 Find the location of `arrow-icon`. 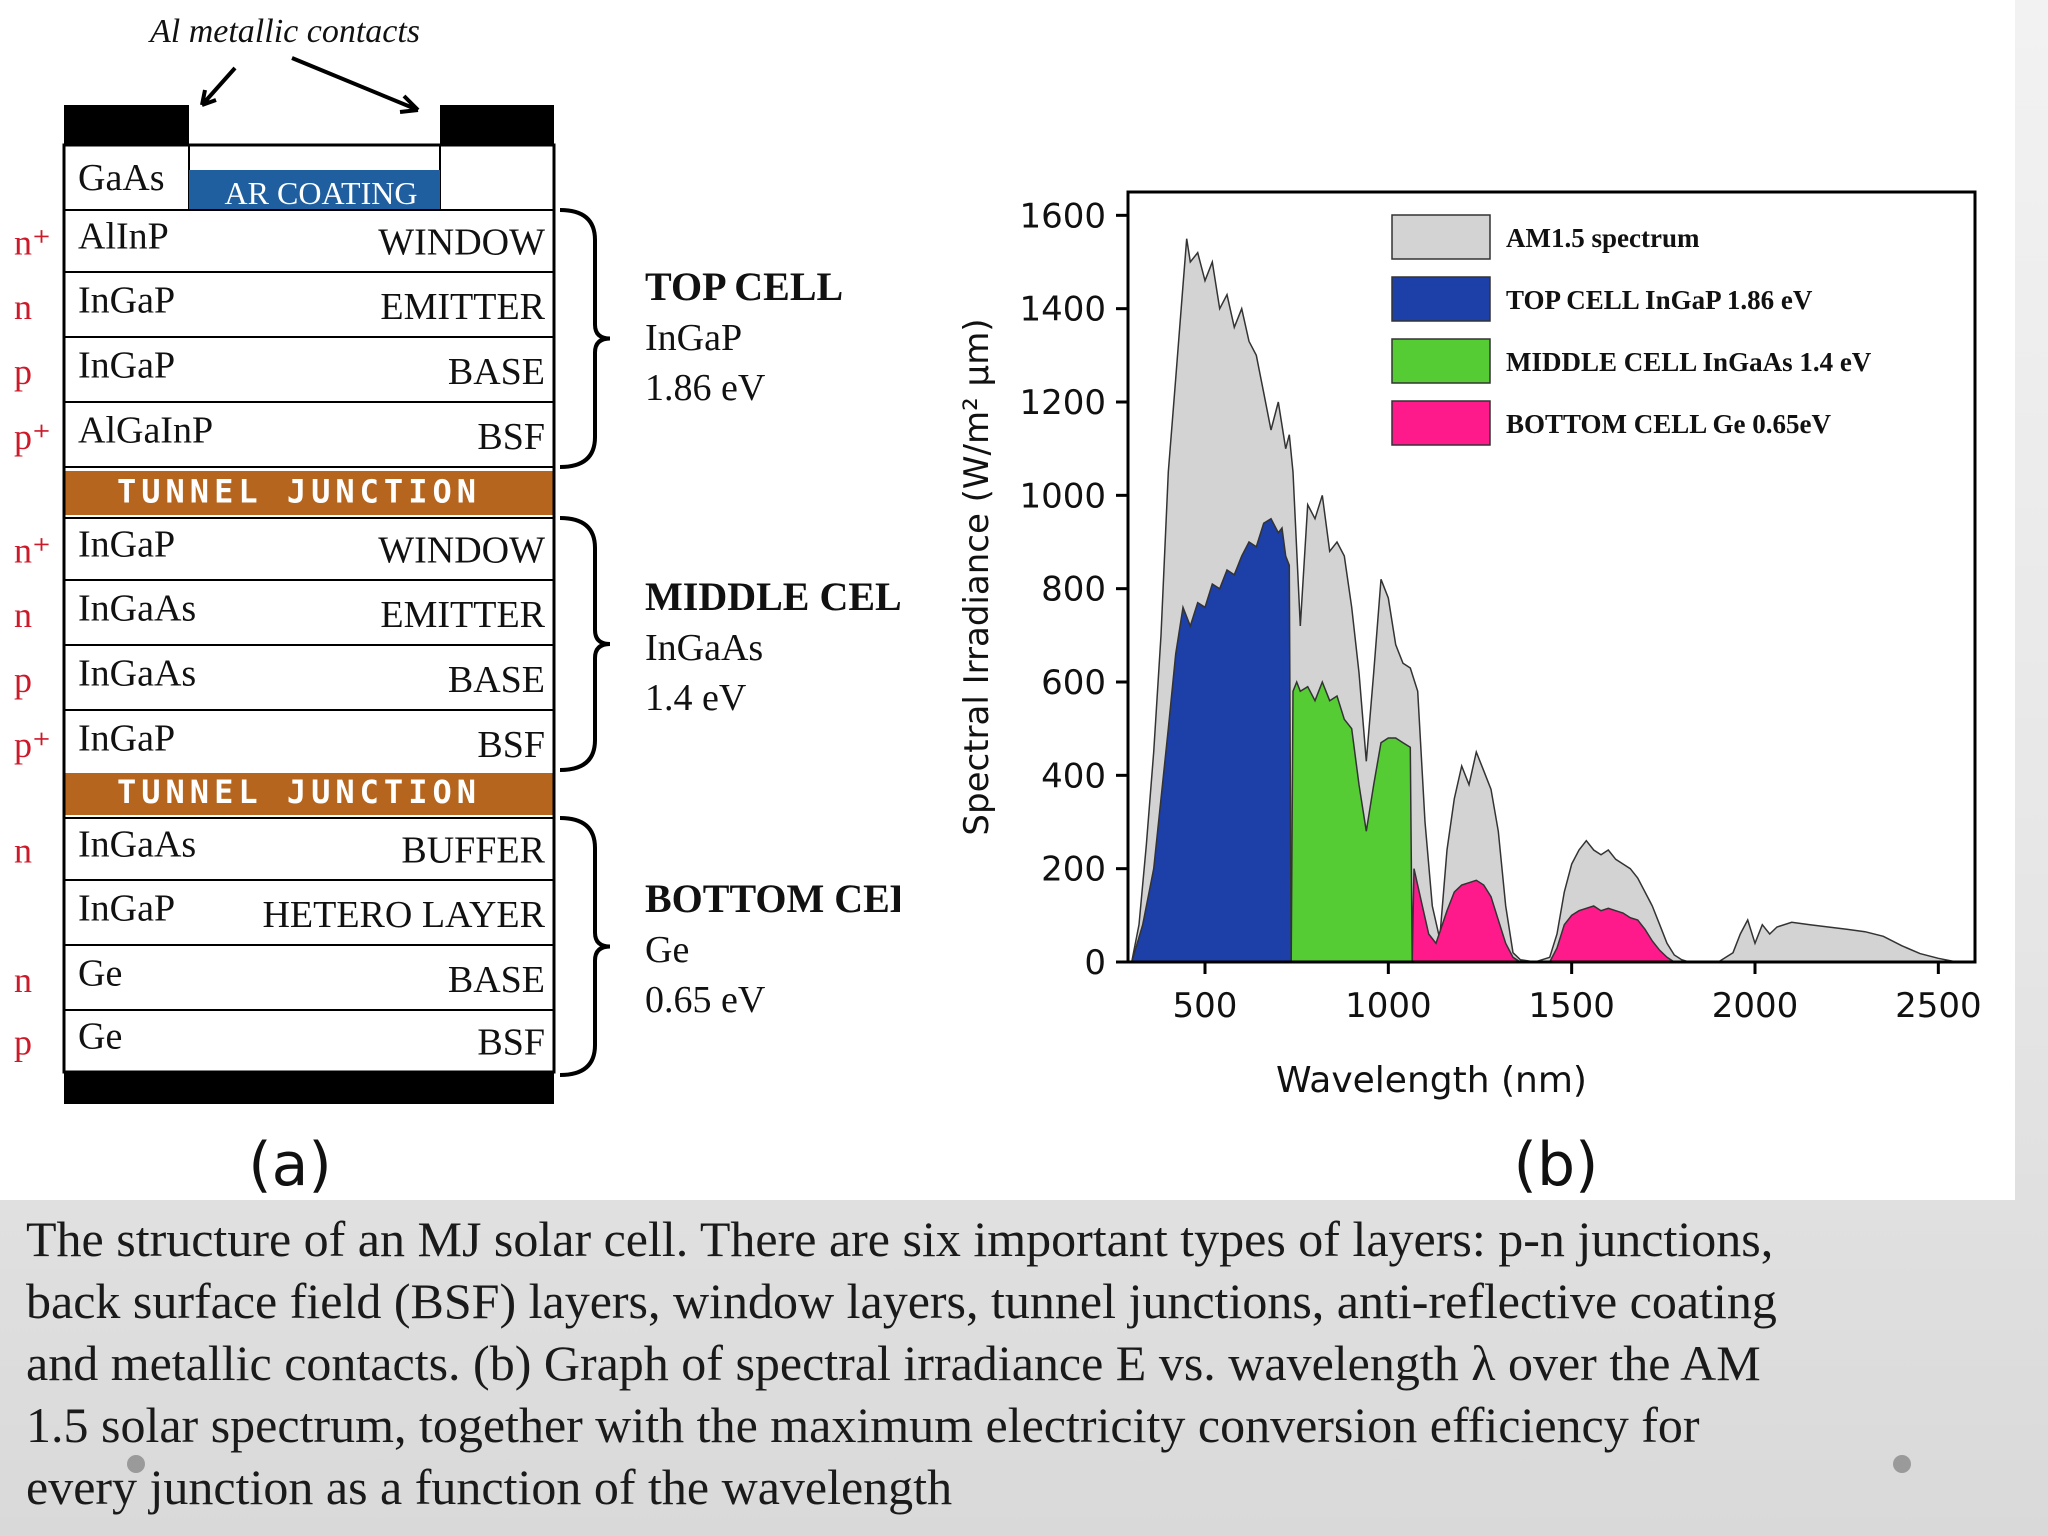

arrow-icon is located at coordinates (355, 85).